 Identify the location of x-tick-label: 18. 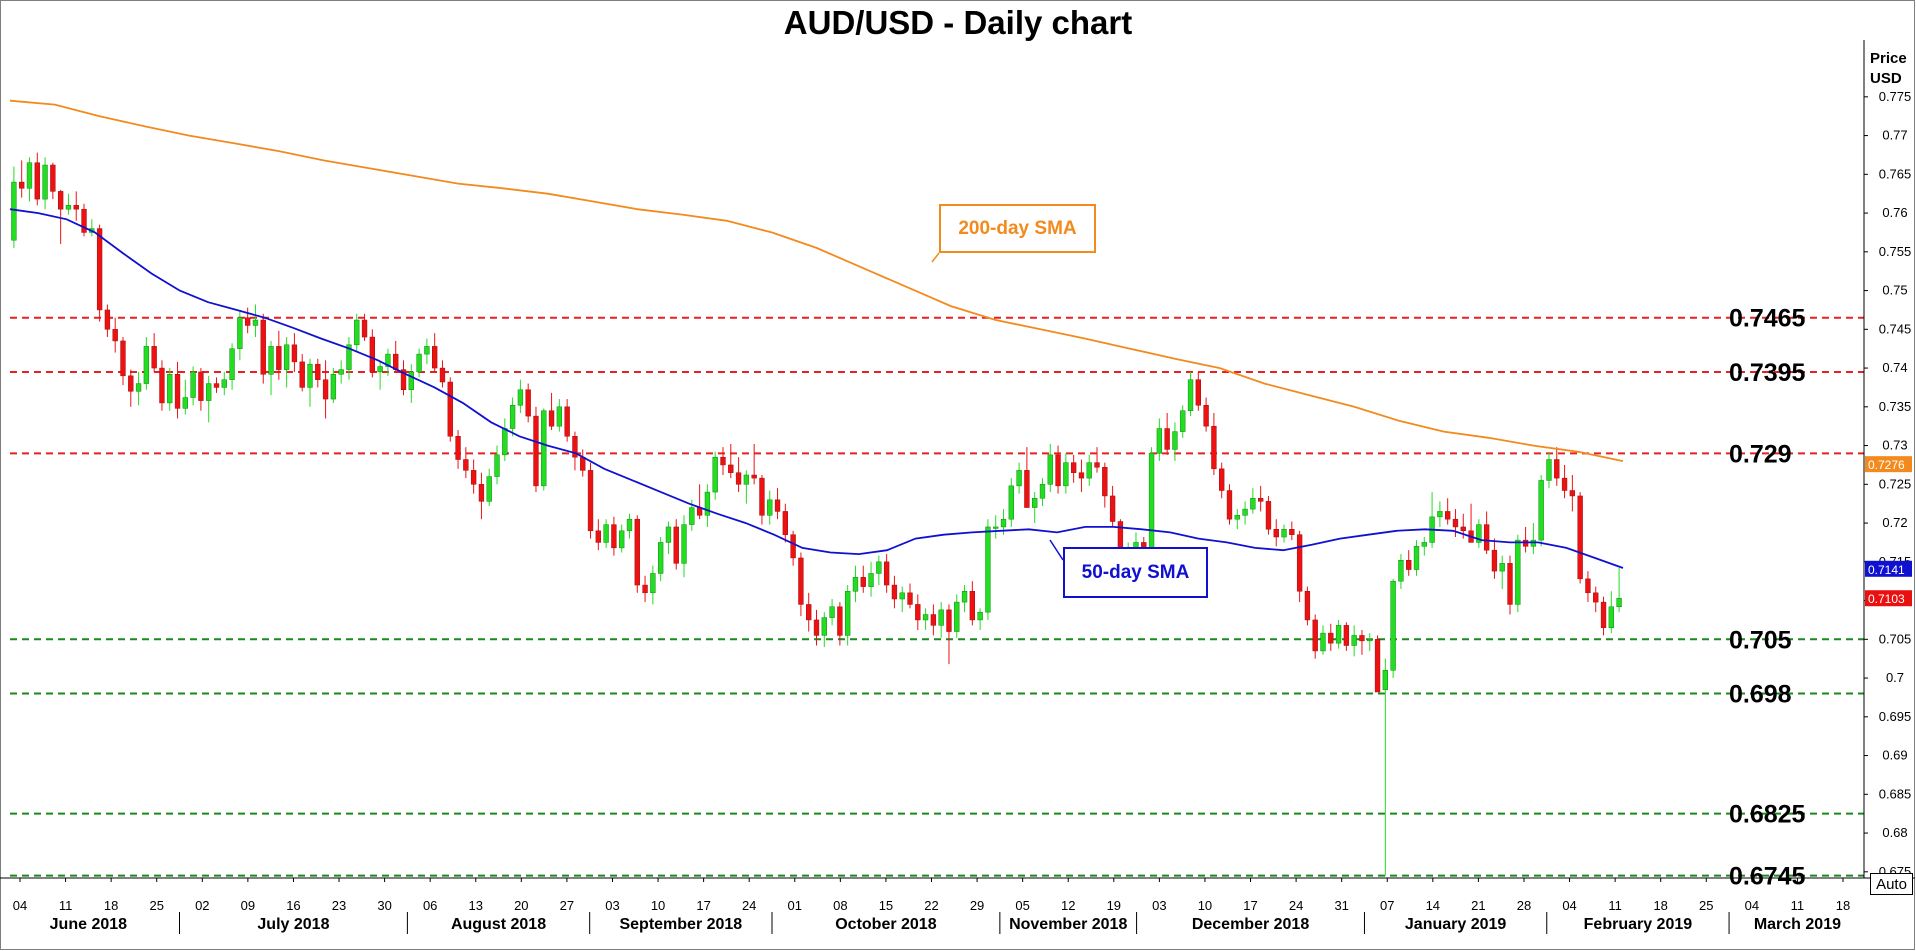
(111, 905).